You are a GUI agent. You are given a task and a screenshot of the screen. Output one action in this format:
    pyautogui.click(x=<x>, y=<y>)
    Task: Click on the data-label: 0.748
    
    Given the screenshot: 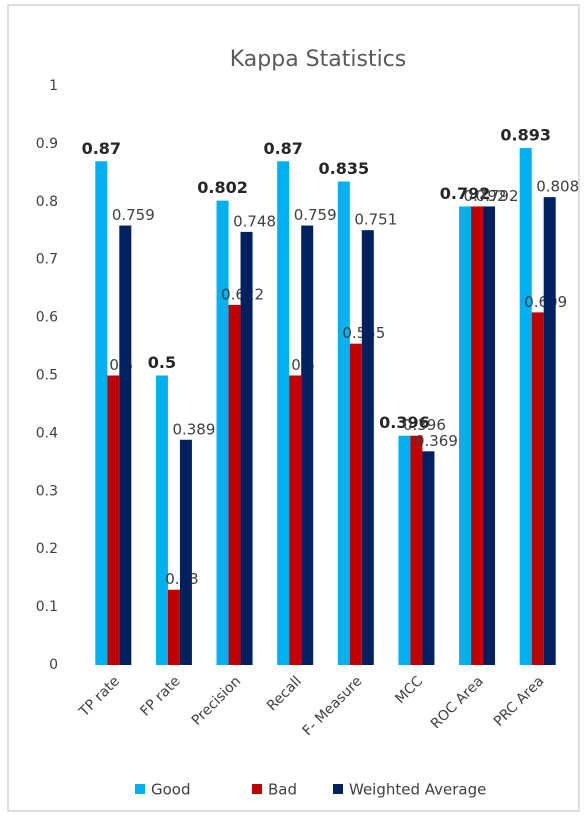 What is the action you would take?
    pyautogui.click(x=254, y=221)
    